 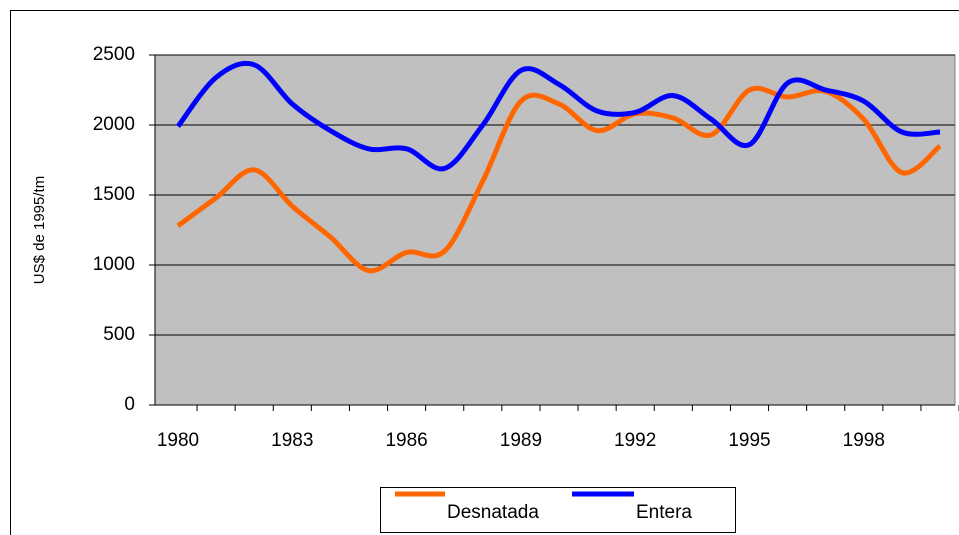 What do you see at coordinates (521, 440) in the screenshot?
I see `x-tick-label: 1989` at bounding box center [521, 440].